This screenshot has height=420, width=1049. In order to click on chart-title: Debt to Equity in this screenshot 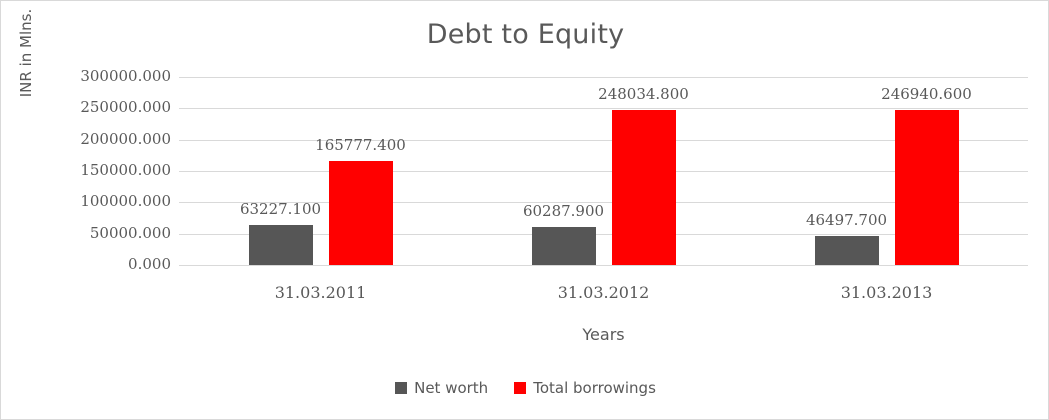, I will do `click(525, 34)`.